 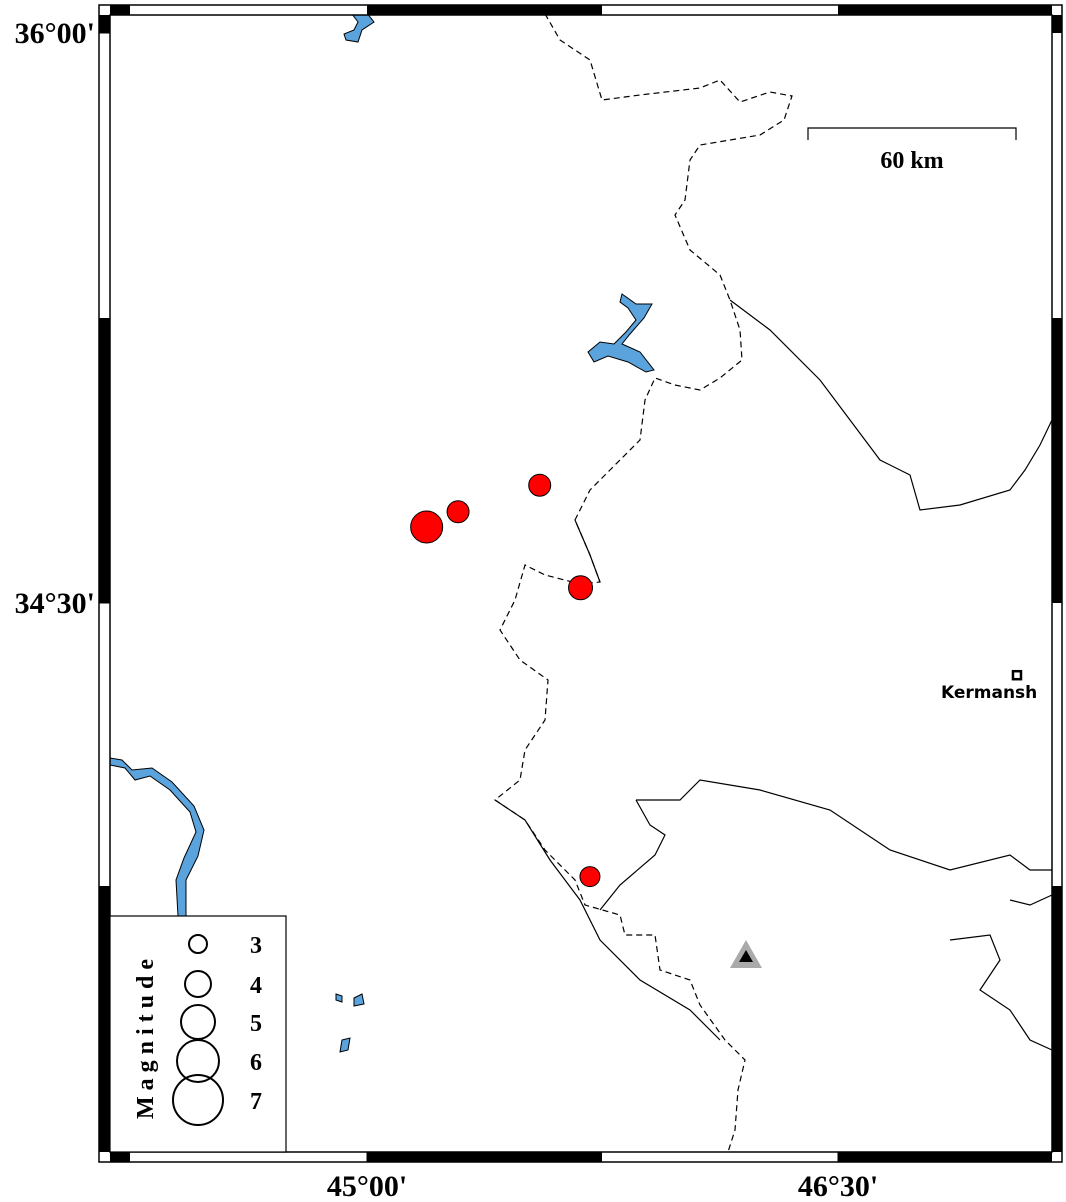 I want to click on legend: Magnitude 3 4 5 6 7, so click(x=198, y=1034).